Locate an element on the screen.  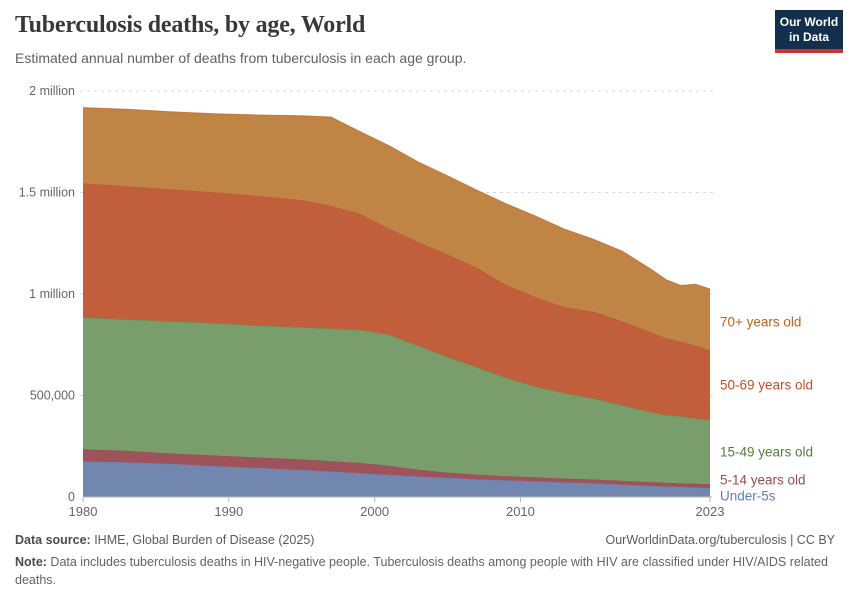
page-title: Tuberculosis deaths, by age, World is located at coordinates (190, 25).